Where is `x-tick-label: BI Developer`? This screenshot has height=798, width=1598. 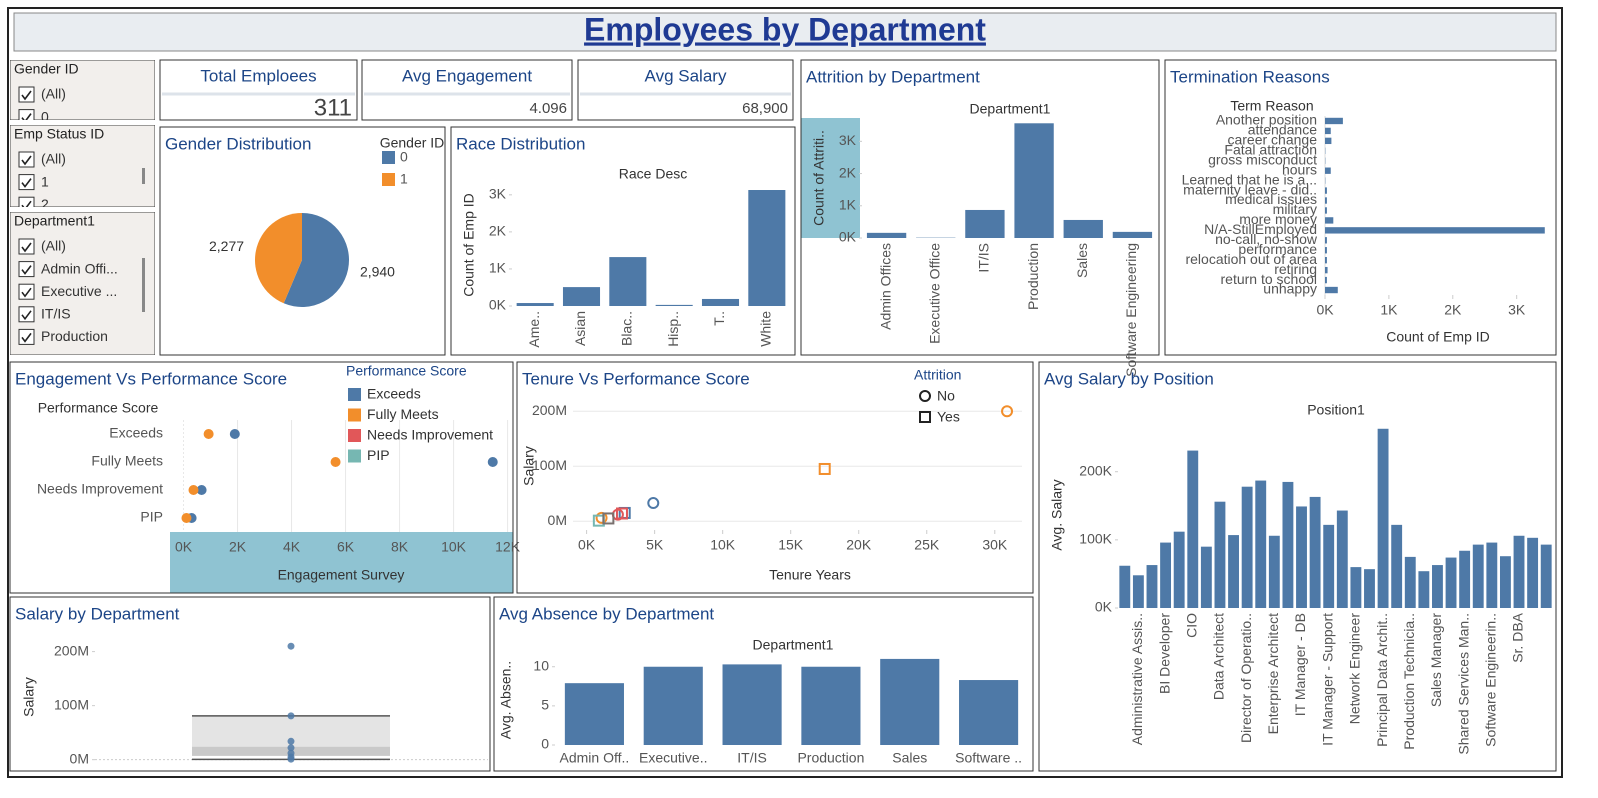 x-tick-label: BI Developer is located at coordinates (1164, 653).